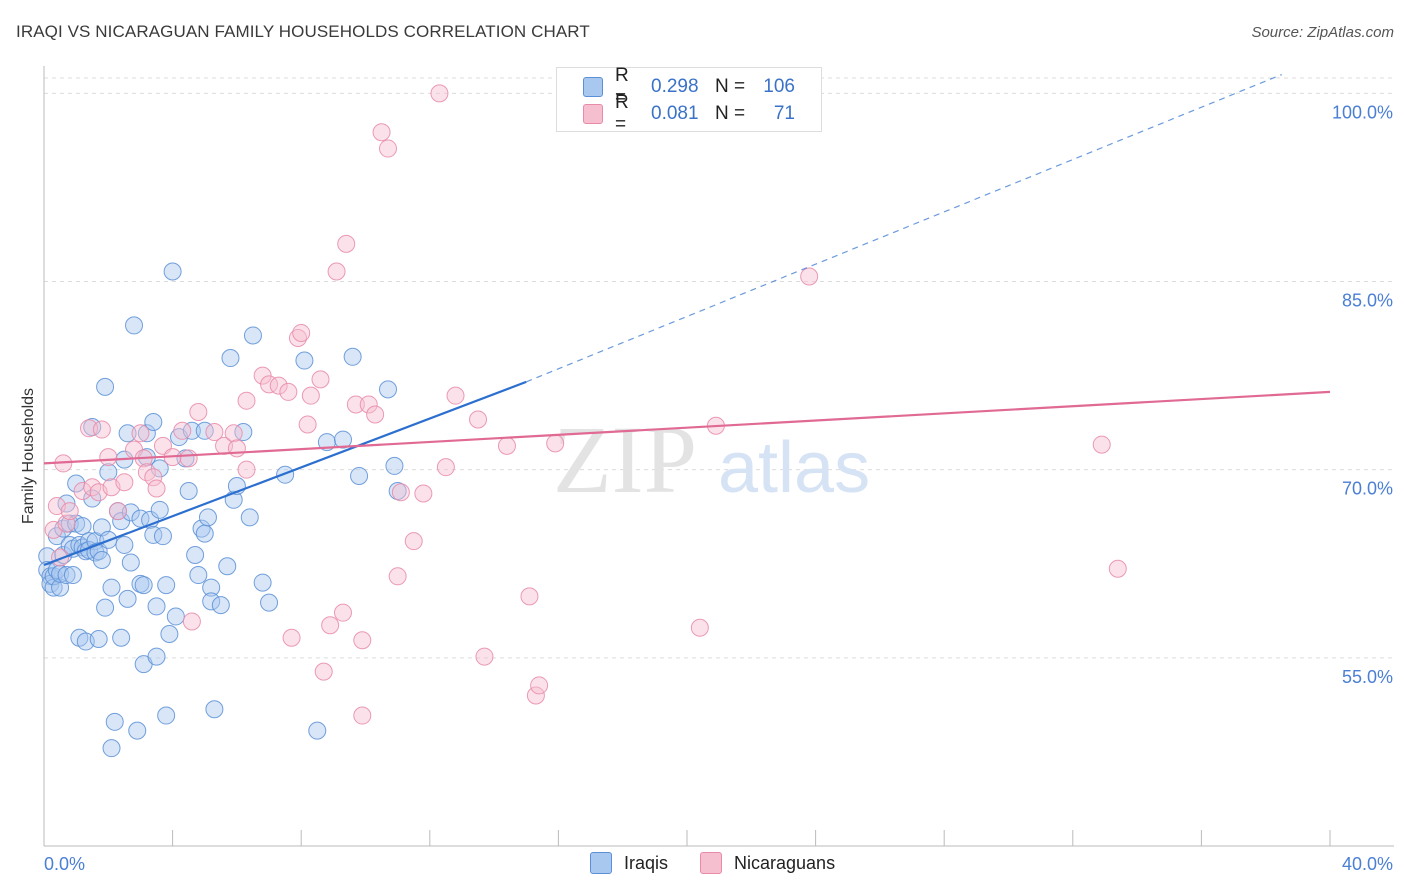  Describe the element at coordinates (730, 86) in the screenshot. I see `legend-n-label: N =` at that location.